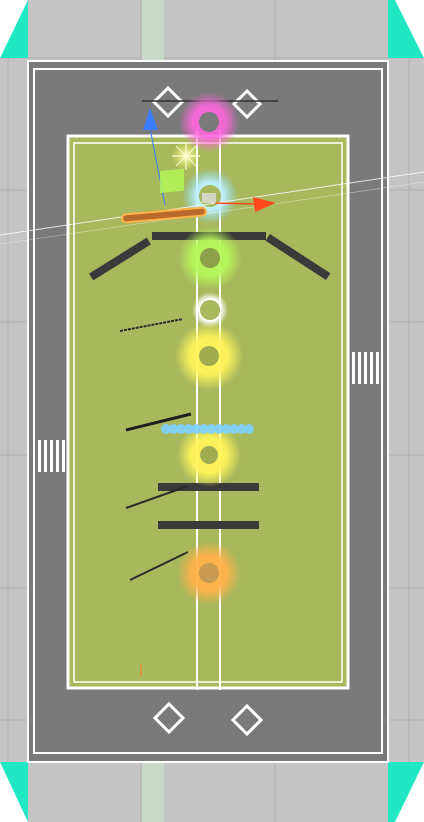 The width and height of the screenshot is (424, 822). I want to click on diamond-marker-top-right, so click(247, 104).